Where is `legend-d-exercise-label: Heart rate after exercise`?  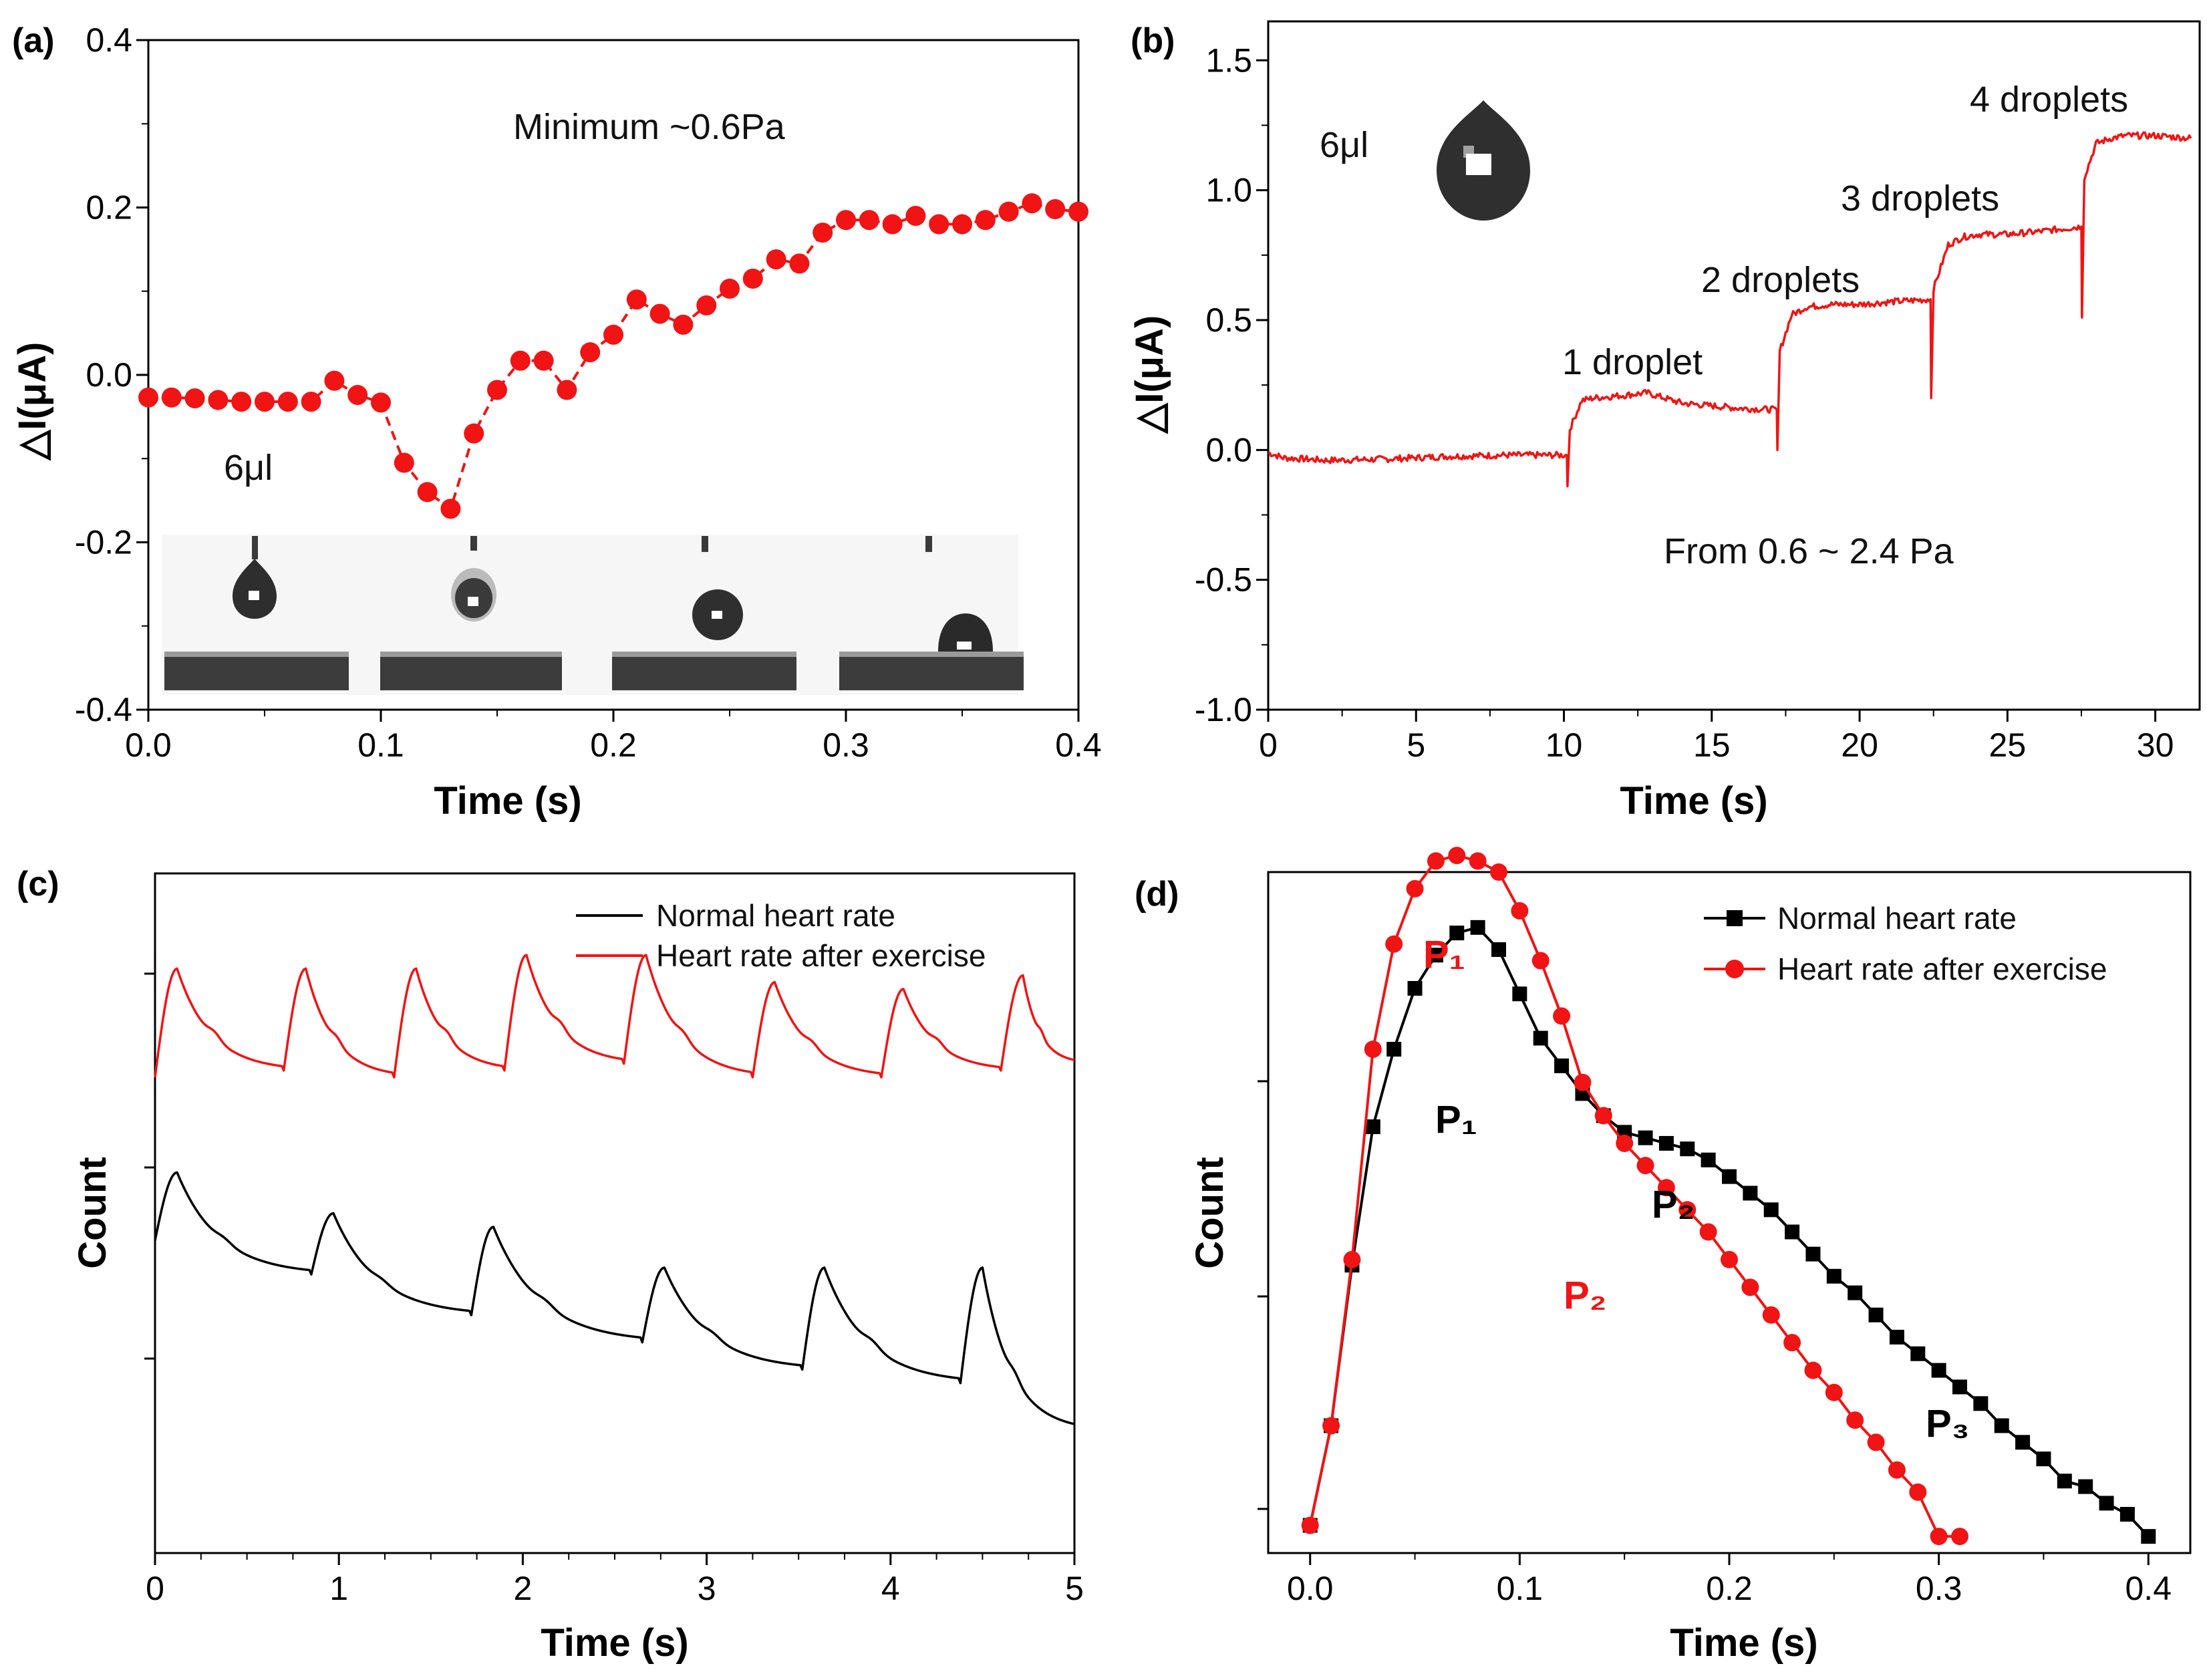
legend-d-exercise-label: Heart rate after exercise is located at coordinates (1942, 969).